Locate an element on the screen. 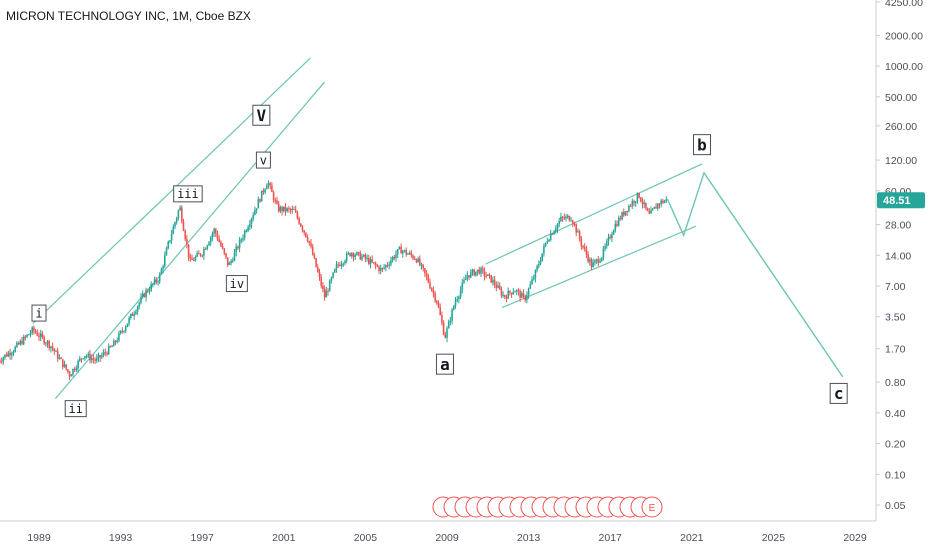 The height and width of the screenshot is (550, 932). time-tick-label: 2013 is located at coordinates (529, 538).